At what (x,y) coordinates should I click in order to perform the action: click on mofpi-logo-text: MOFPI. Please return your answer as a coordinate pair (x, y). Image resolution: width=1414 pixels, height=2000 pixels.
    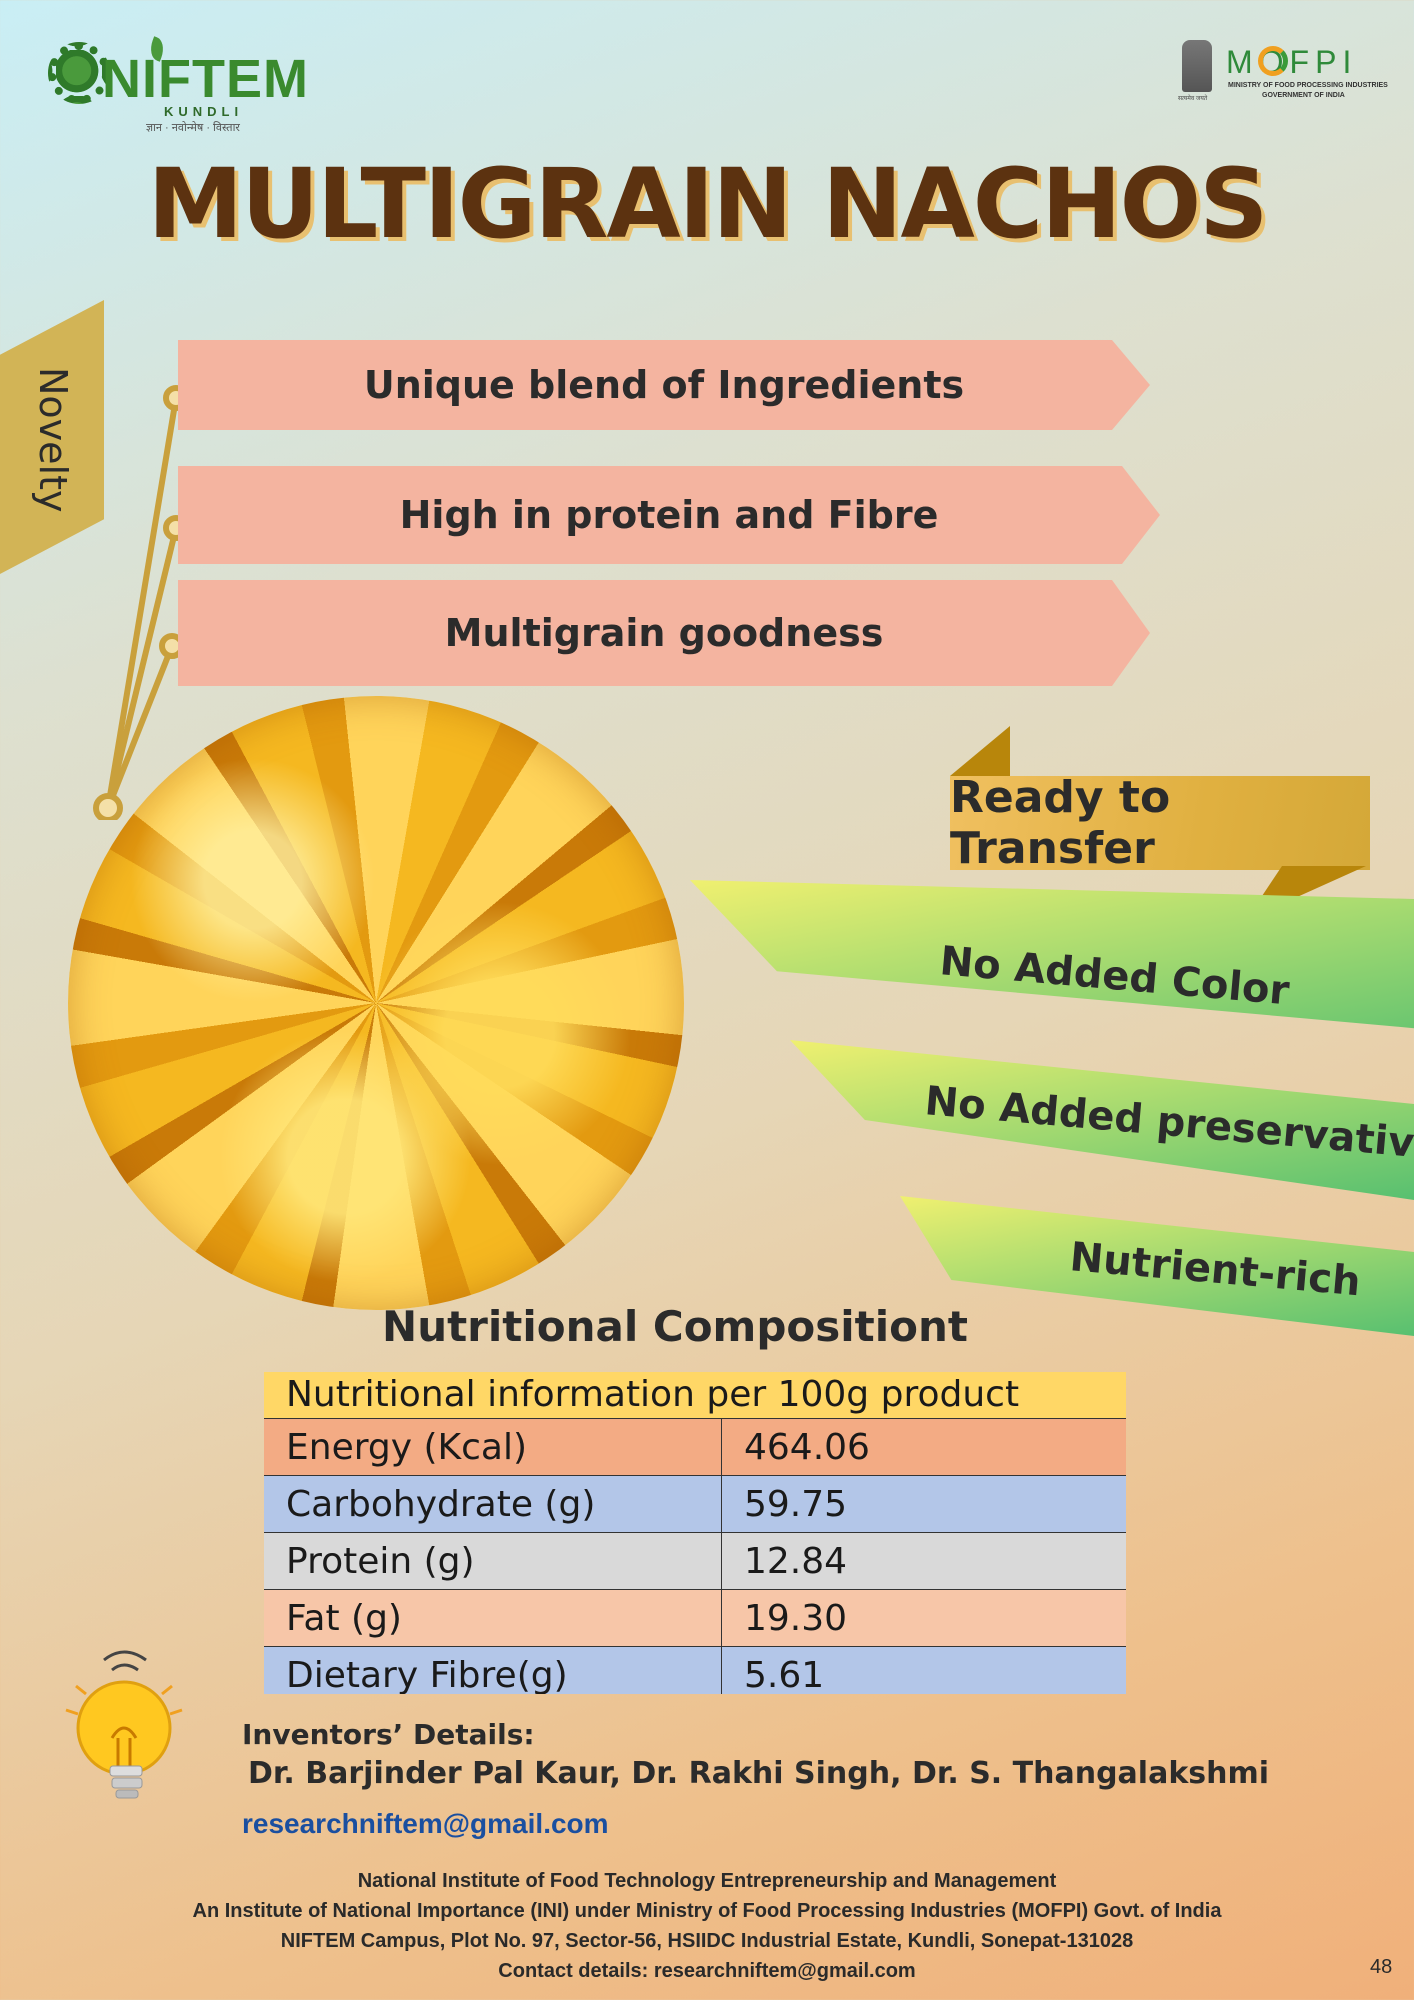
    Looking at the image, I should click on (1292, 62).